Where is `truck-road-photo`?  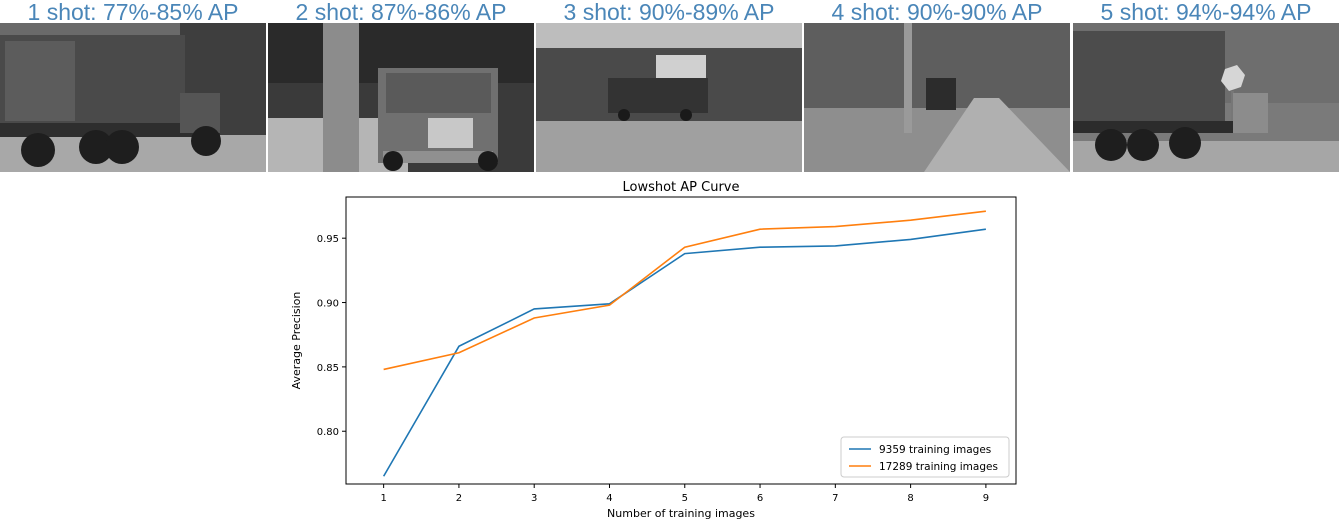 truck-road-photo is located at coordinates (937, 97).